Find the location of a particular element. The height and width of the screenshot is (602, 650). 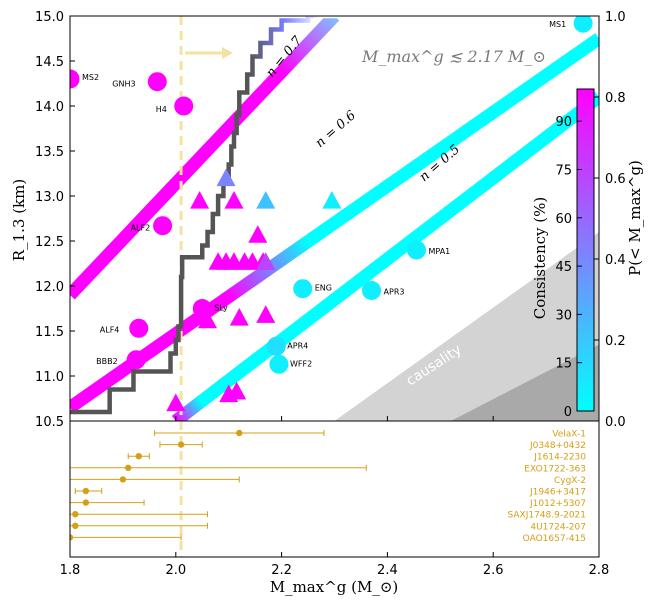

pulsar-label: CygX-2 is located at coordinates (570, 481).